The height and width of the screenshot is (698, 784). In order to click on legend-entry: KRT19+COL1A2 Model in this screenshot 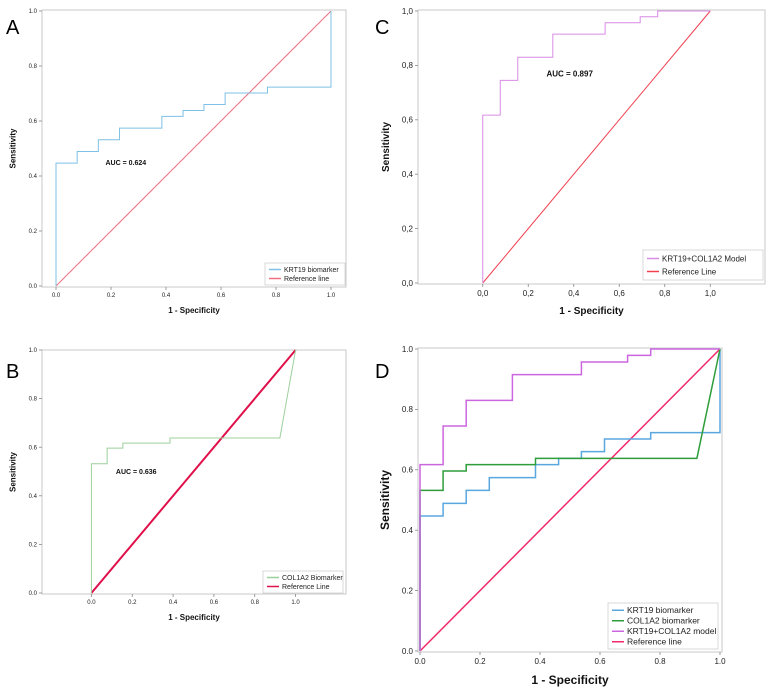, I will do `click(704, 258)`.